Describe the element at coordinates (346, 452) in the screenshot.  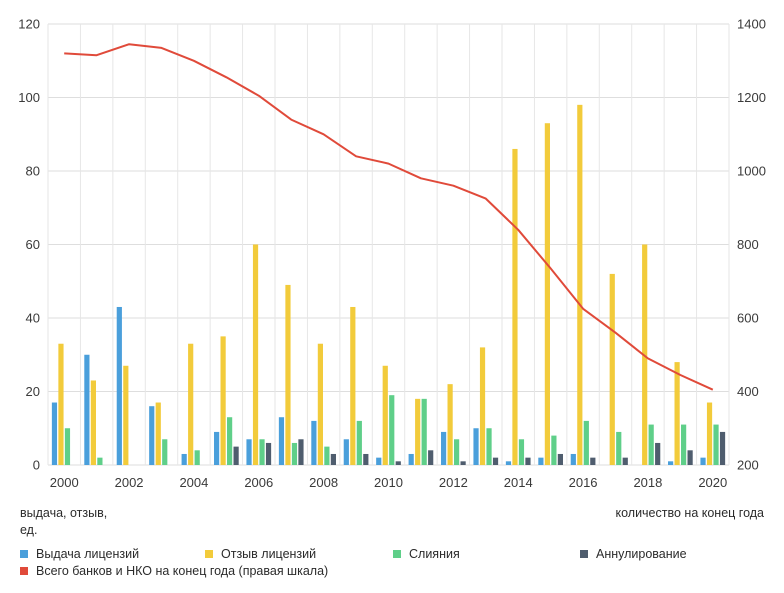
I see `bar-1-2009` at that location.